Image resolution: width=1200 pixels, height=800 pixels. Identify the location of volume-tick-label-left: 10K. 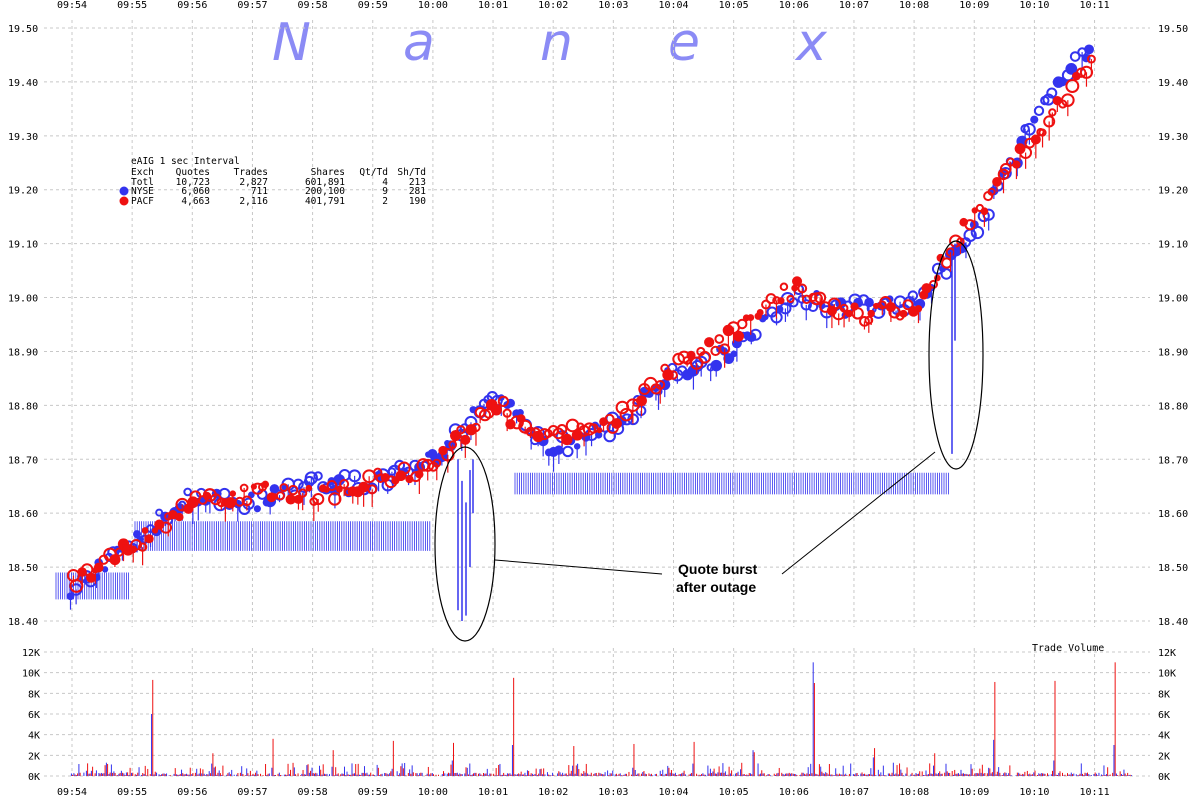
(31, 674).